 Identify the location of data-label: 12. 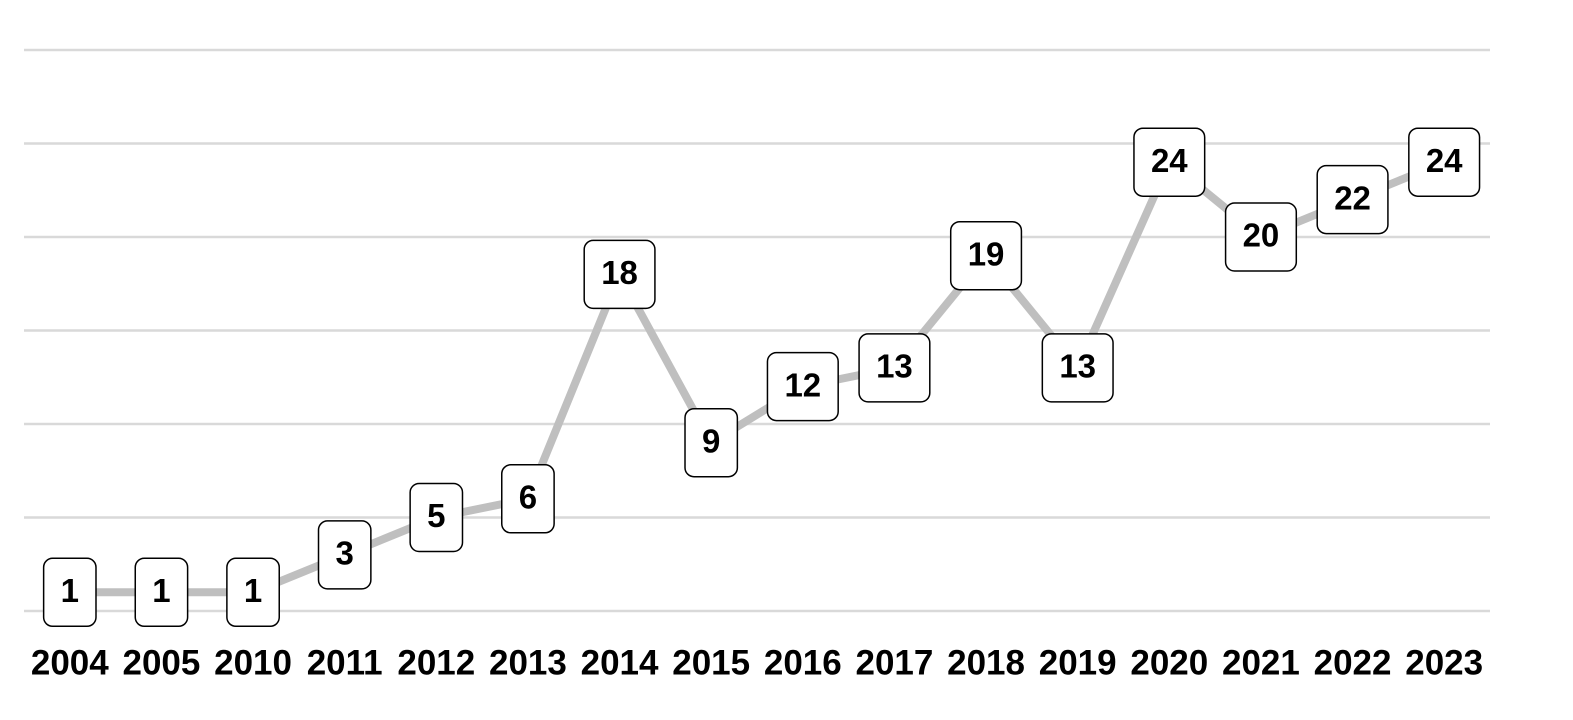
(802, 384).